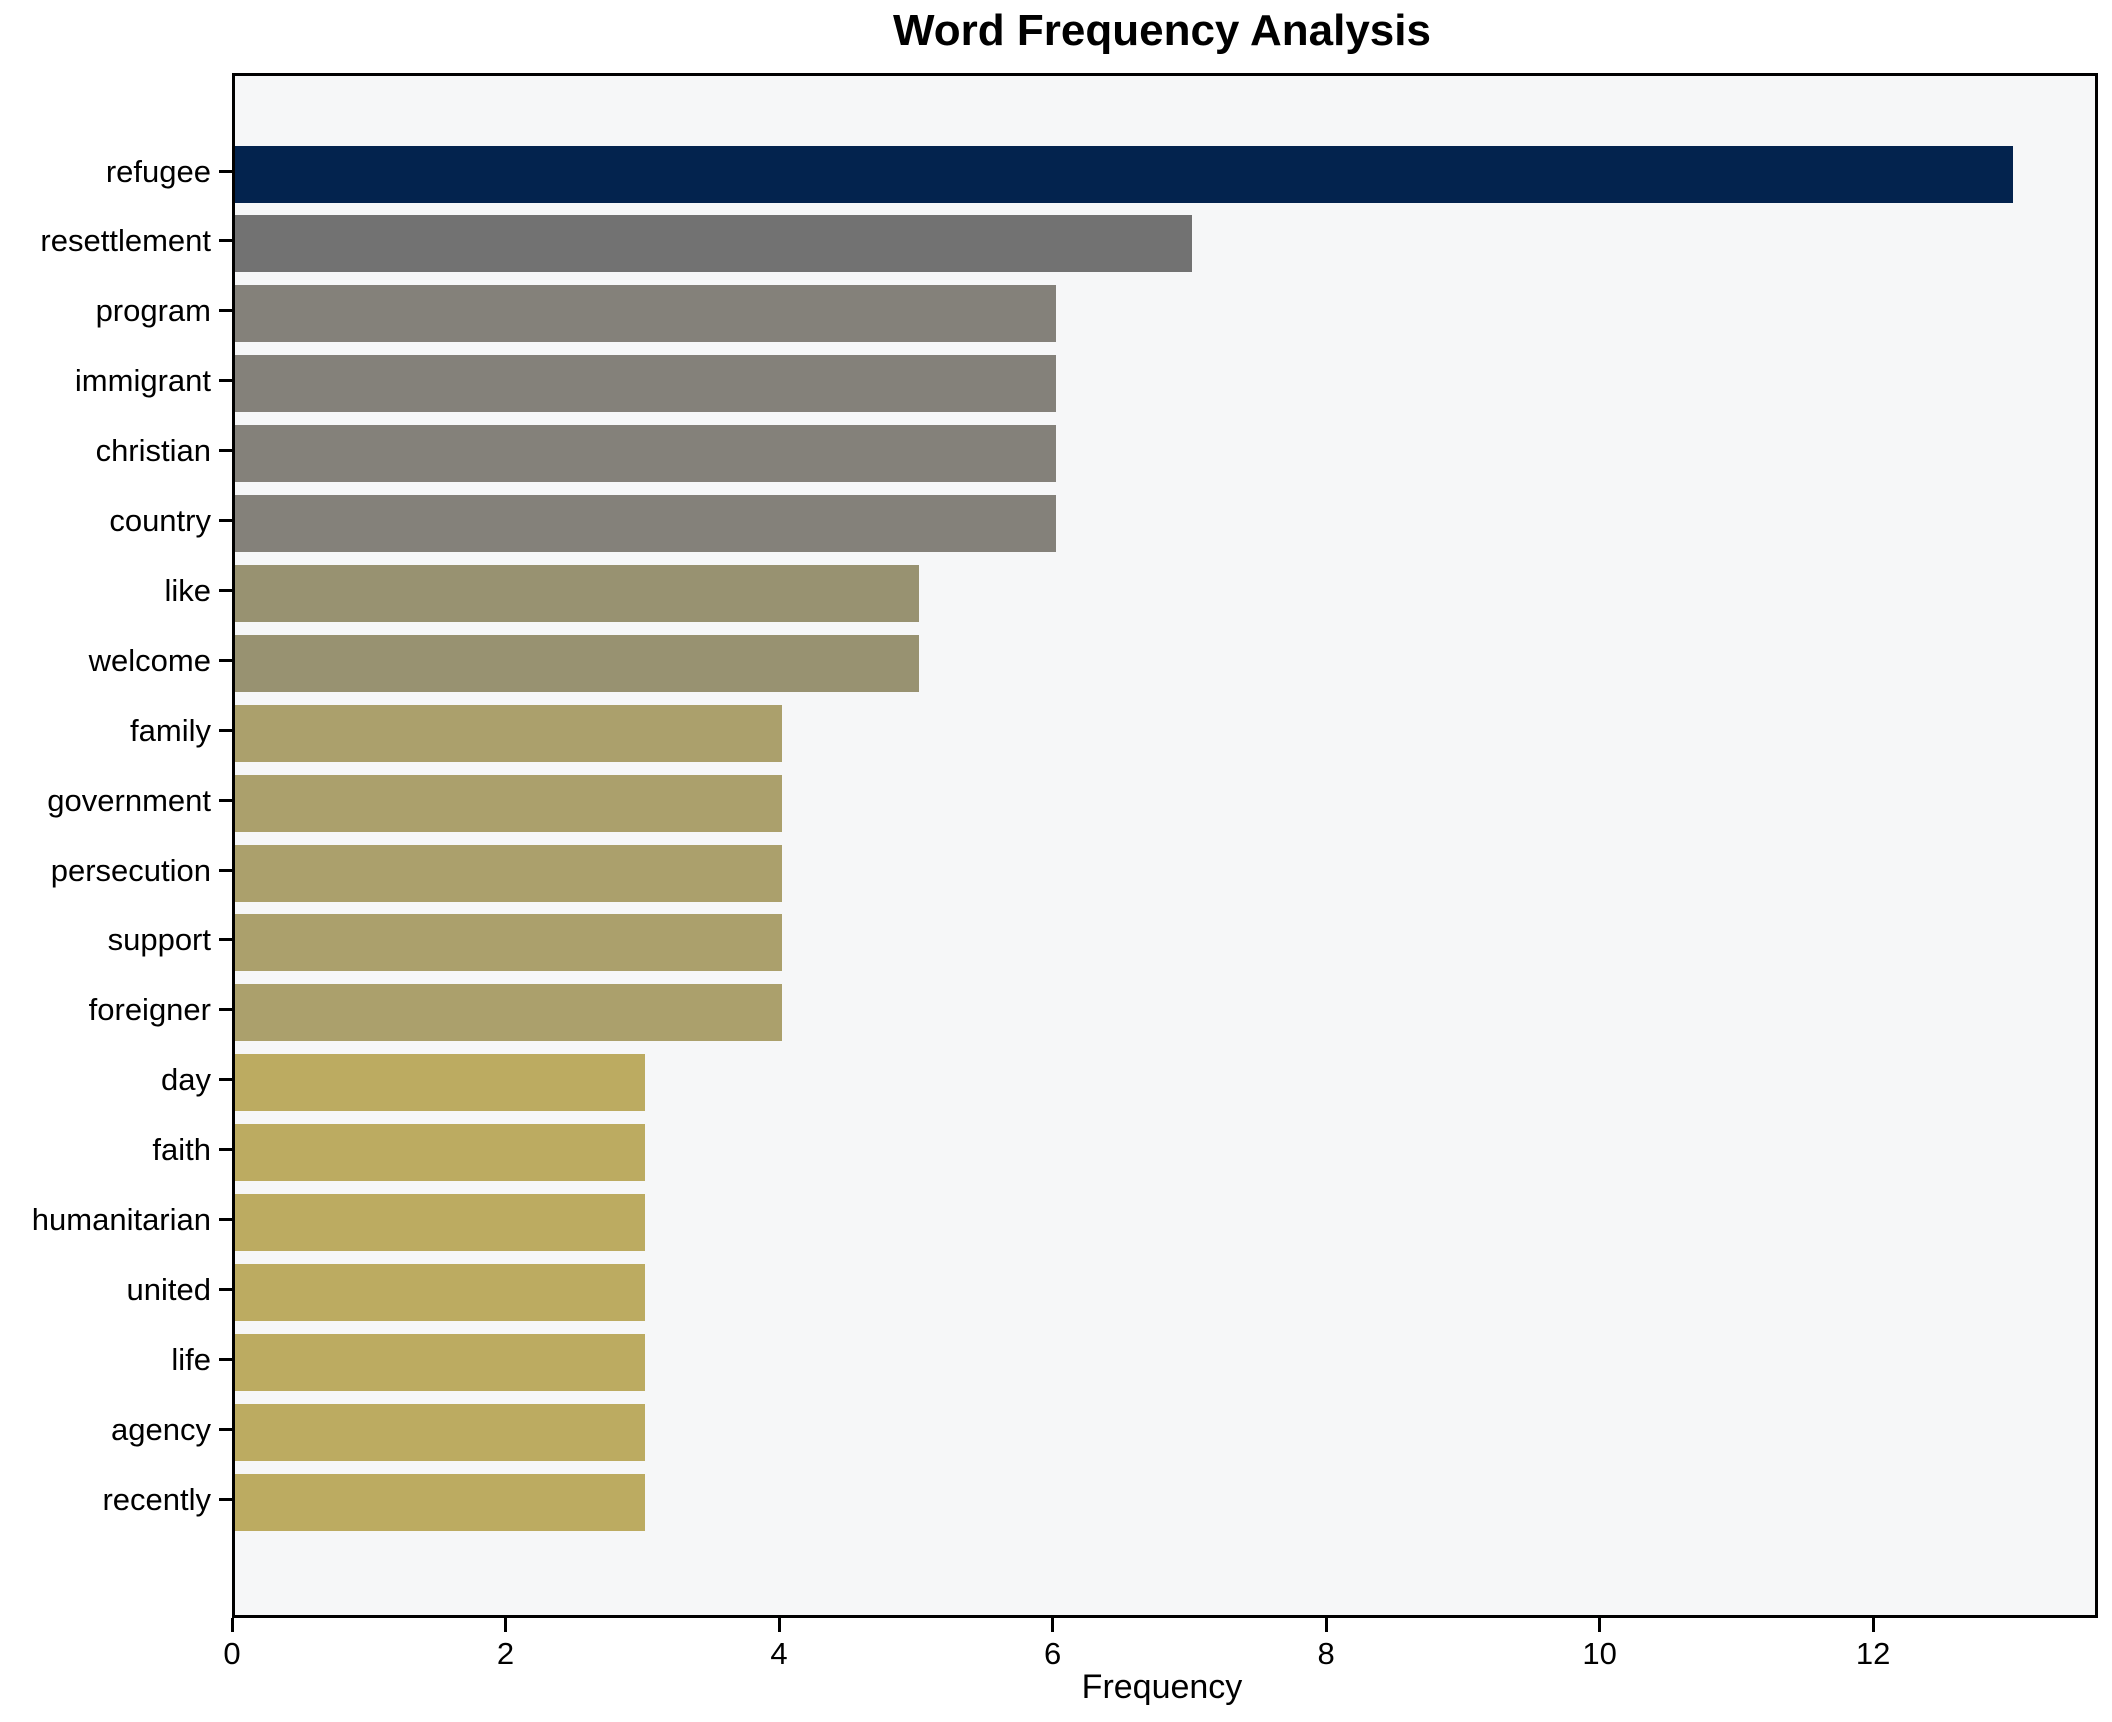 Image resolution: width=2112 pixels, height=1722 pixels. What do you see at coordinates (440, 1362) in the screenshot?
I see `bar-life` at bounding box center [440, 1362].